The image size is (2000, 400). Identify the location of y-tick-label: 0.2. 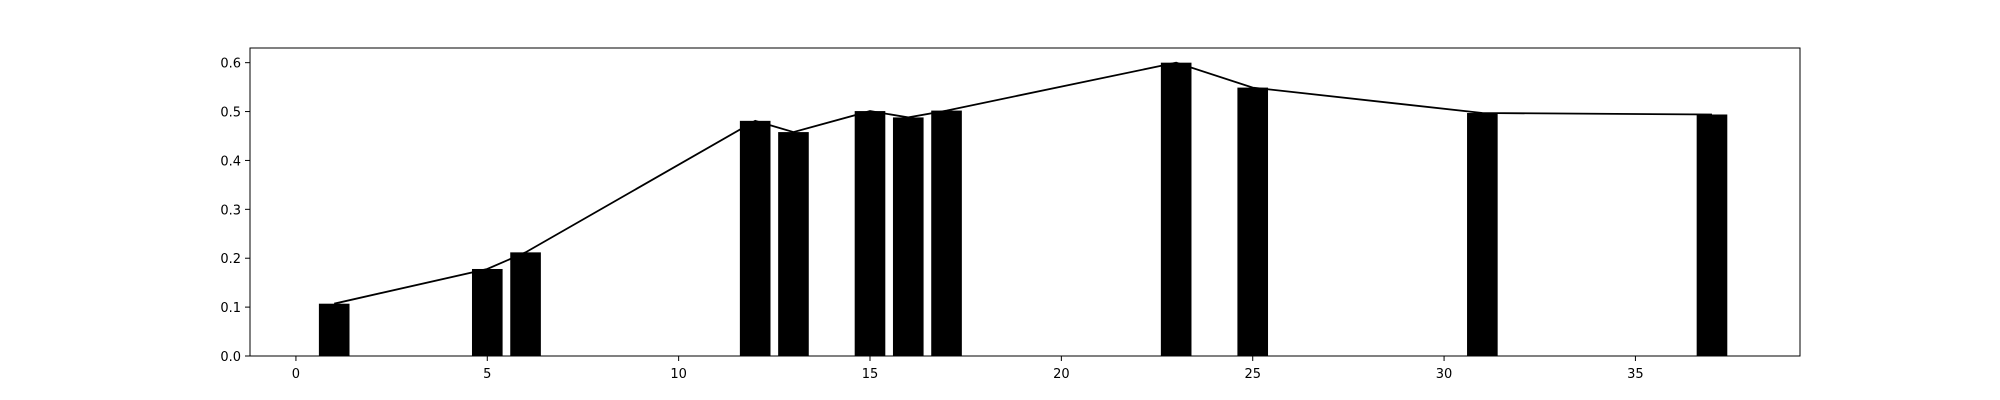
(230, 259).